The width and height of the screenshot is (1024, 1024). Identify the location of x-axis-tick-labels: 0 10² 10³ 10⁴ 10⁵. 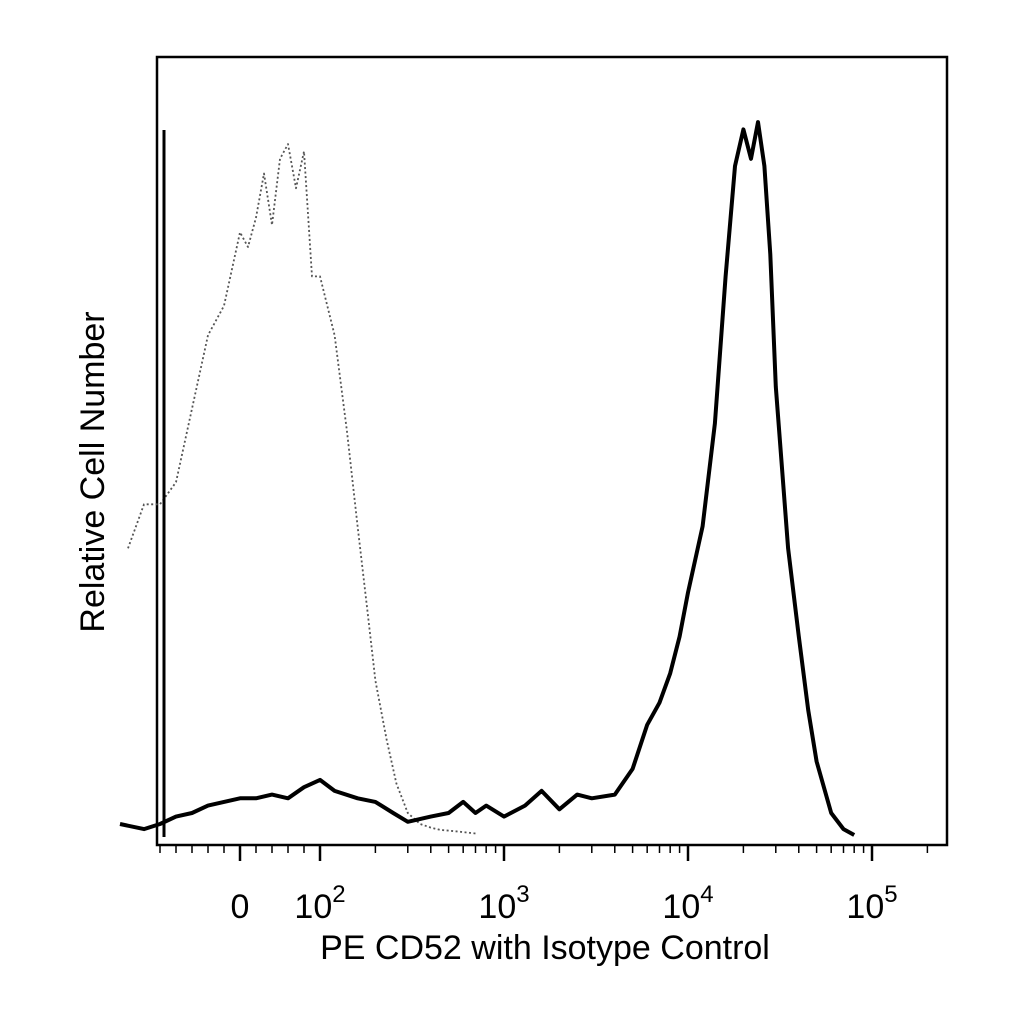
(564, 903).